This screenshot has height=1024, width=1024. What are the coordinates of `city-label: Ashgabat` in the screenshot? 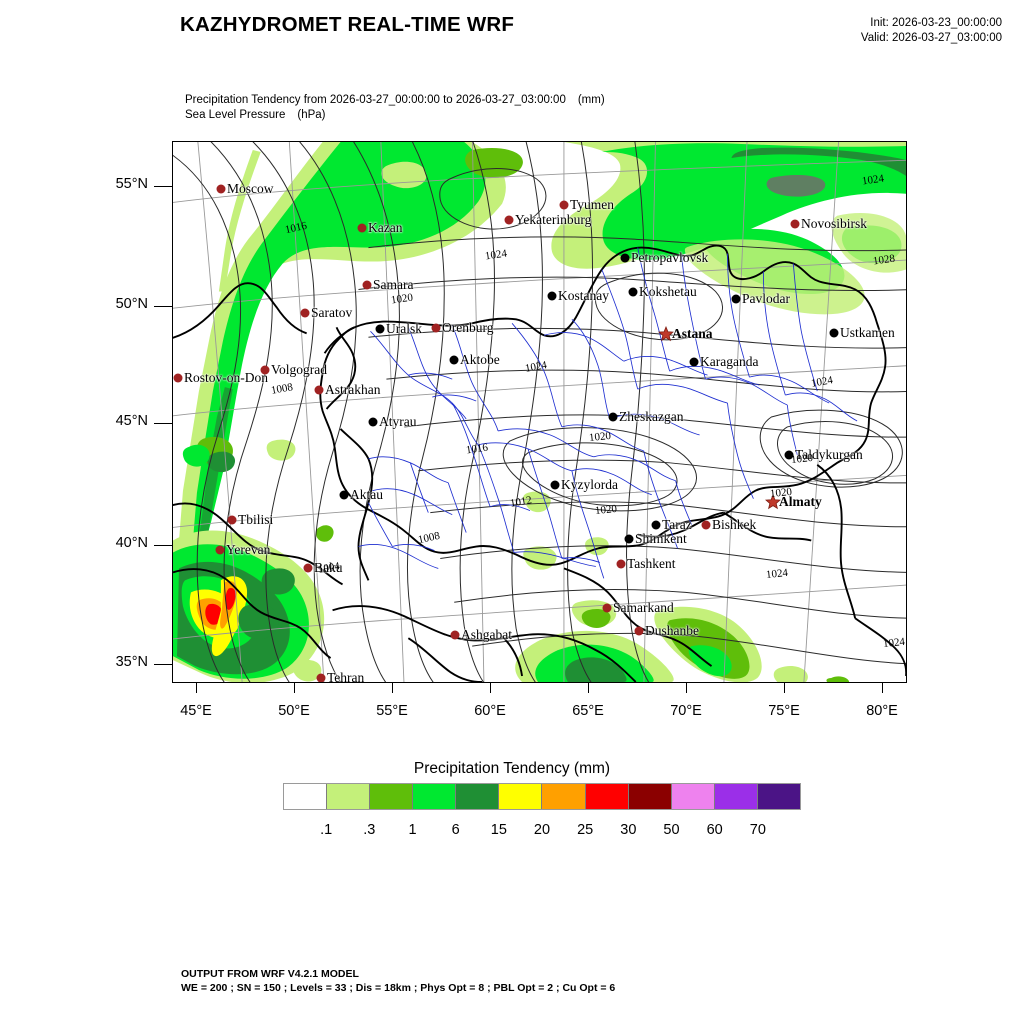 It's located at (486, 634).